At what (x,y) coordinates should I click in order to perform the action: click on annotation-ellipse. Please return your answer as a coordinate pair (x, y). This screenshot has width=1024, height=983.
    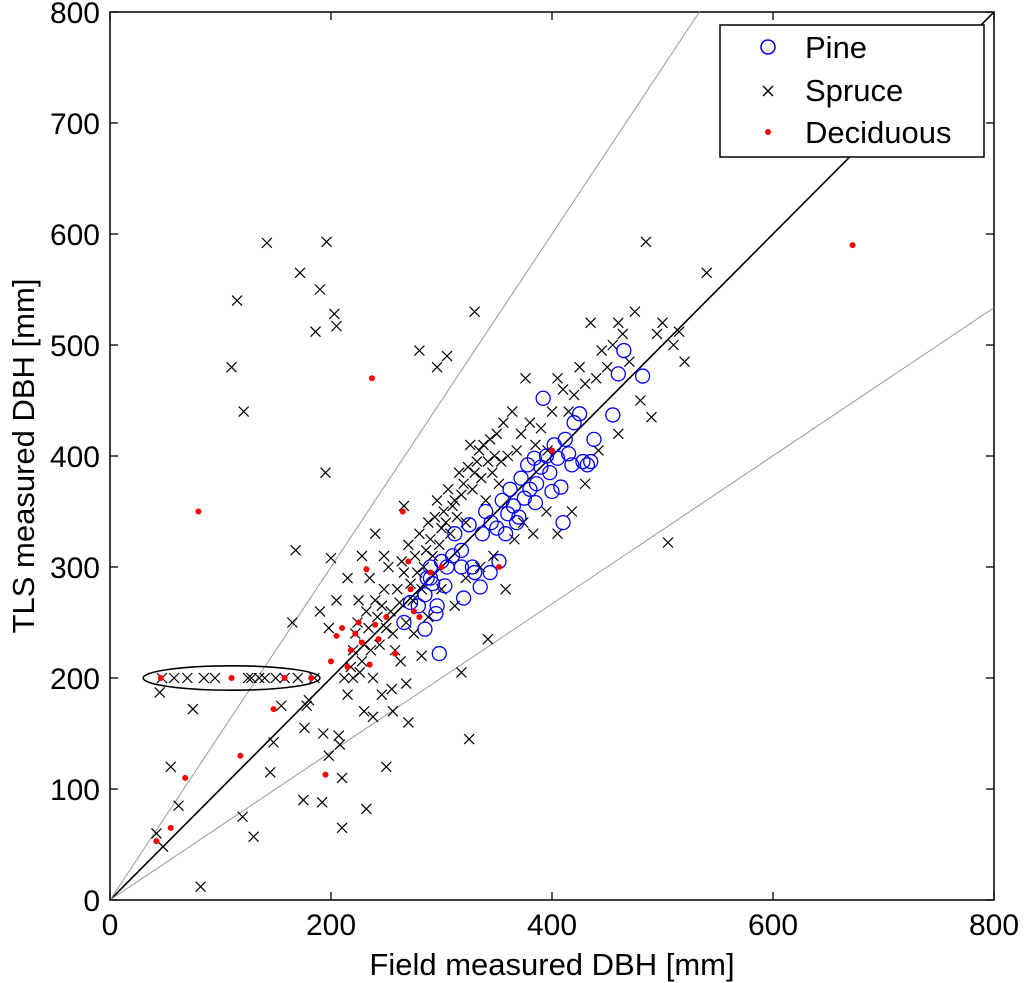
    Looking at the image, I should click on (231, 678).